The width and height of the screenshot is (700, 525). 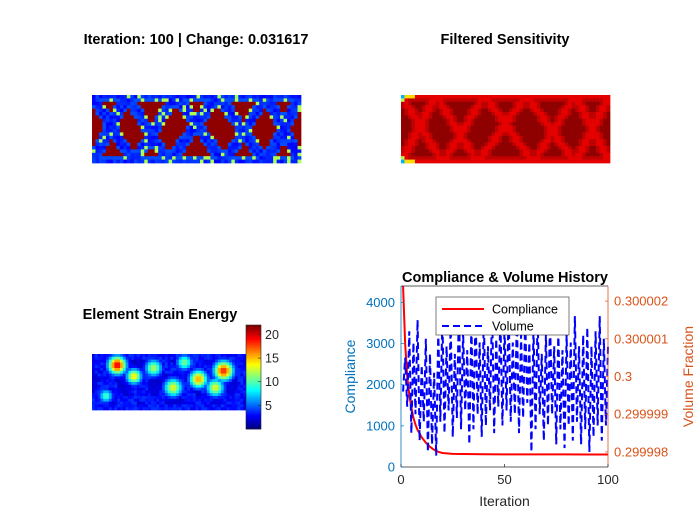 I want to click on colorbar-tick-label: 5, so click(x=268, y=406).